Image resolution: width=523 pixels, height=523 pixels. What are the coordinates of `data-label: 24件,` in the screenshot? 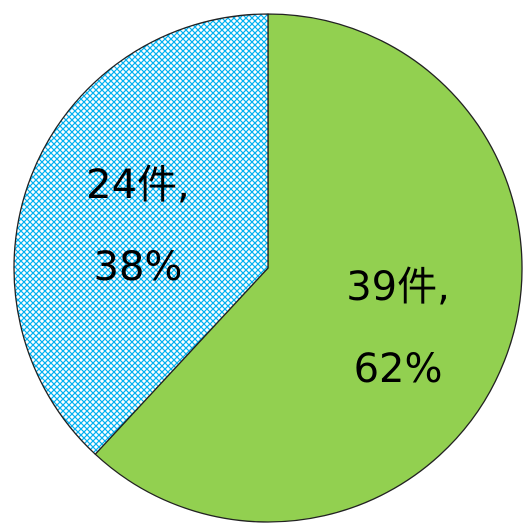 It's located at (138, 185).